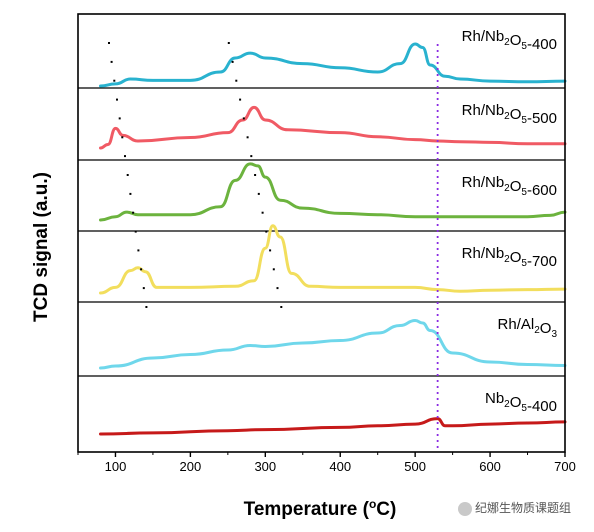 This screenshot has width=594, height=532. I want to click on series-line-Rh/Nb2O5-600, so click(333, 192).